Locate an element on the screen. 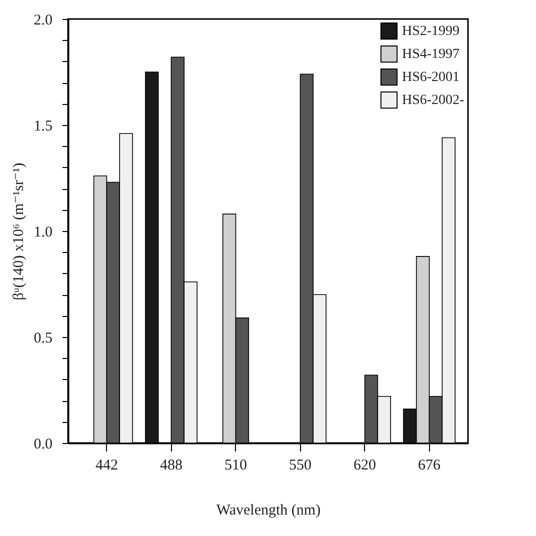  legend-label: HS2-1999 is located at coordinates (431, 31).